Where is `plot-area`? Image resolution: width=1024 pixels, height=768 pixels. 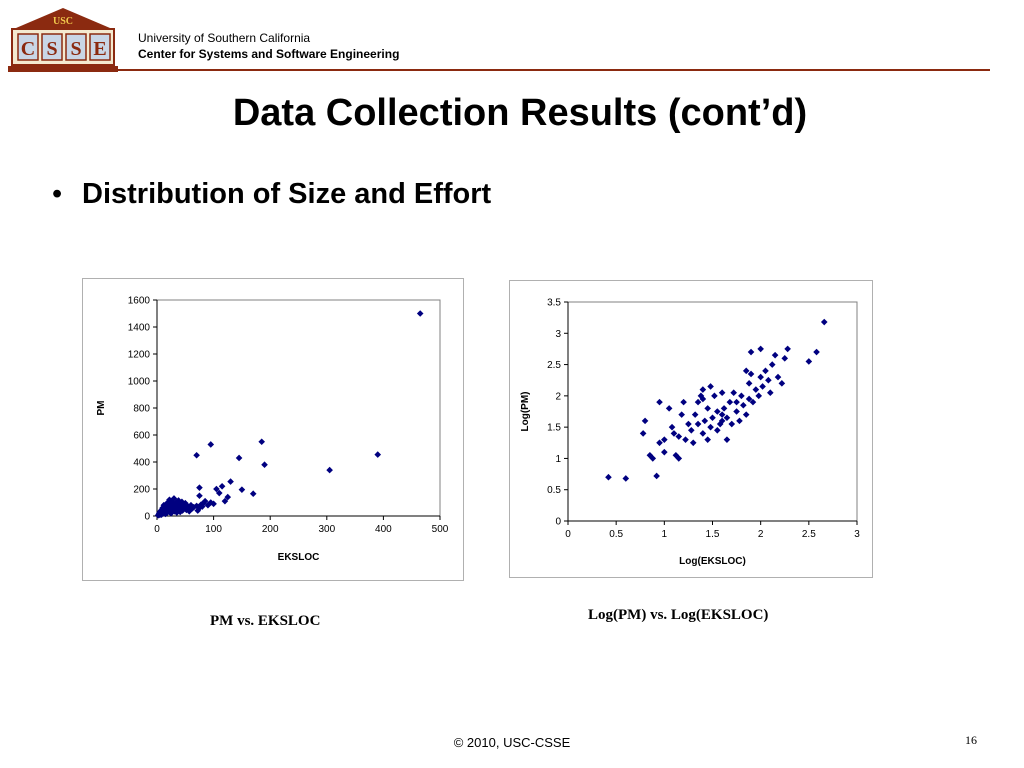
plot-area is located at coordinates (298, 408).